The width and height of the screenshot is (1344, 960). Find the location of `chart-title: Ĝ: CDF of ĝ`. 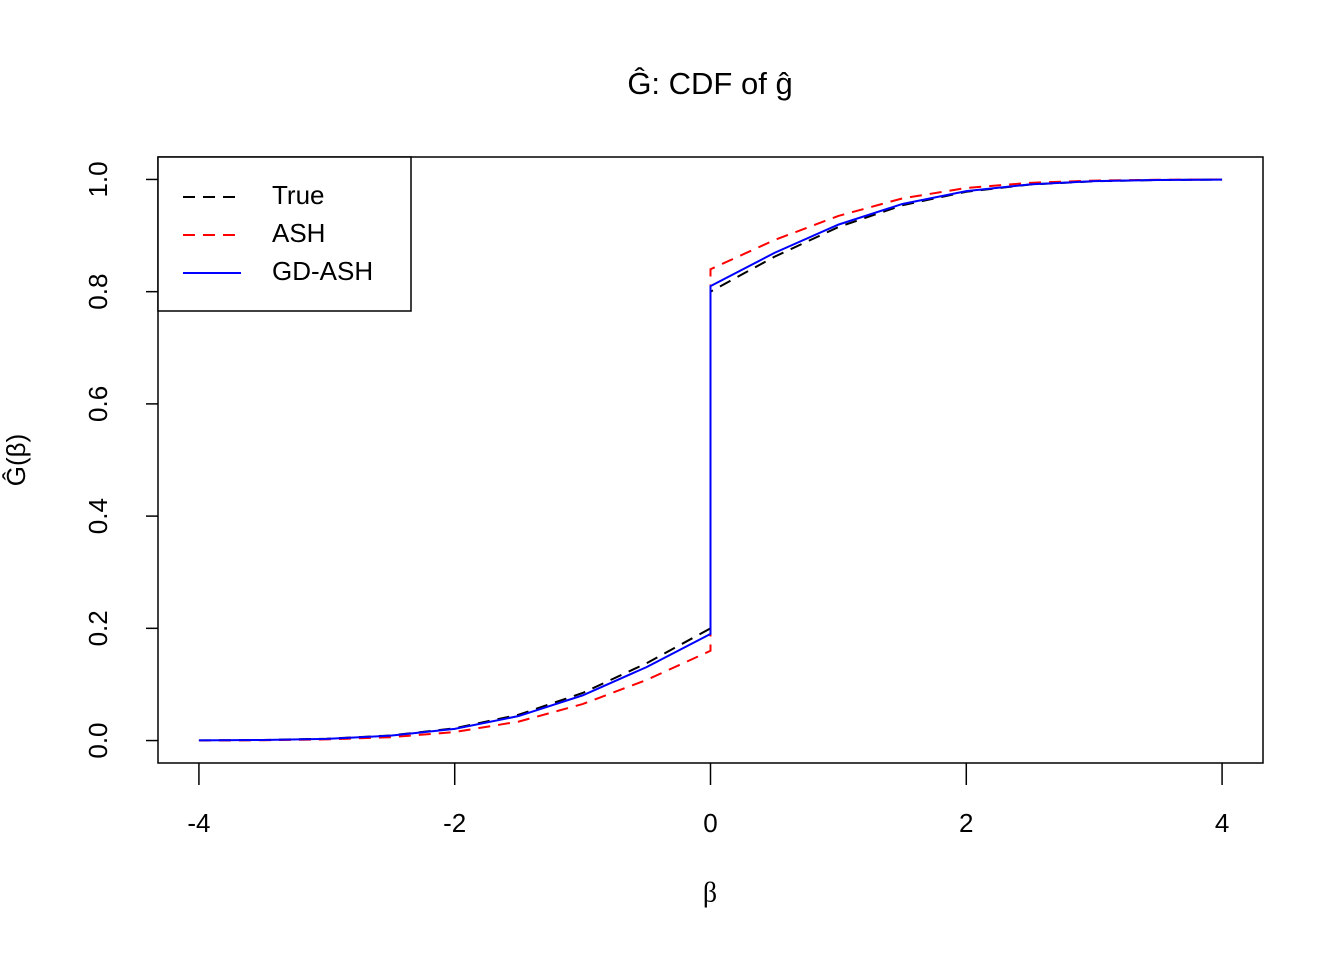

chart-title: Ĝ: CDF of ĝ is located at coordinates (709, 83).